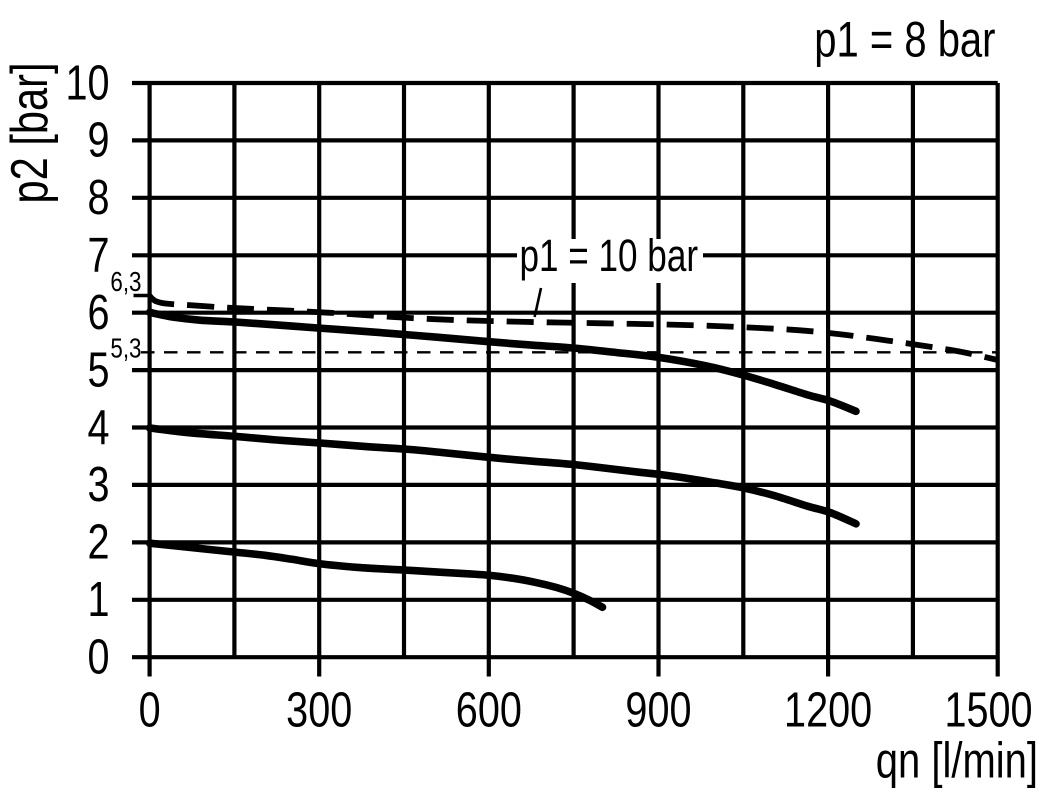  Describe the element at coordinates (98, 599) in the screenshot. I see `svg-text: 1` at that location.